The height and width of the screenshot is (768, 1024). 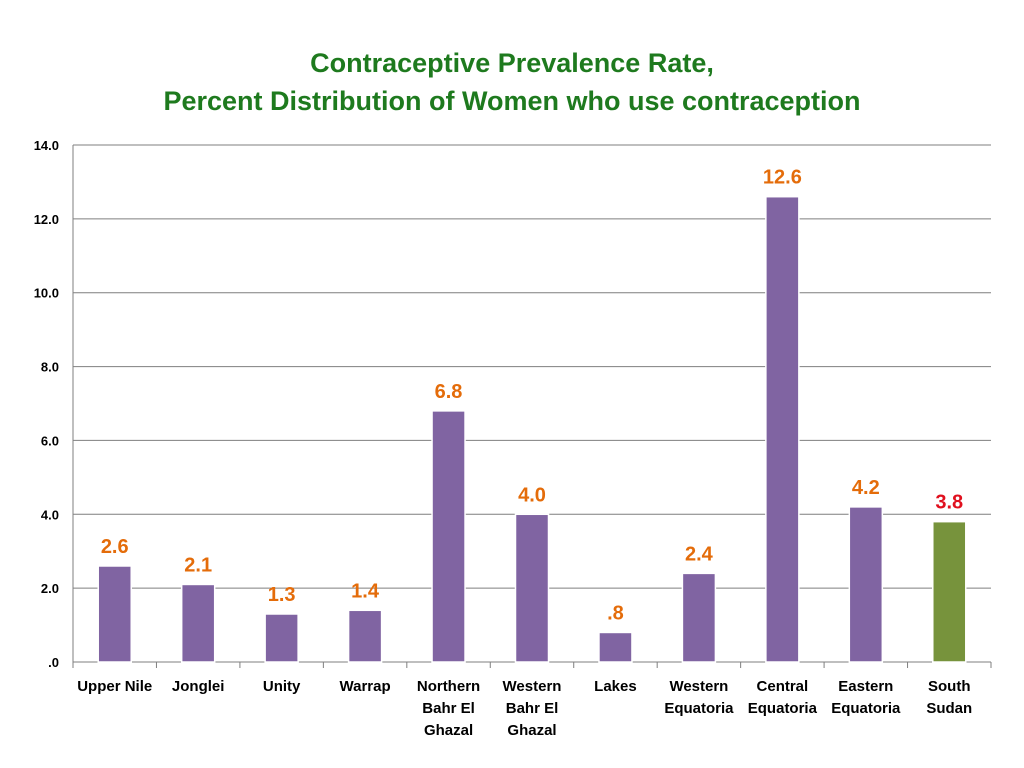 I want to click on data-label: 4.0, so click(x=532, y=495).